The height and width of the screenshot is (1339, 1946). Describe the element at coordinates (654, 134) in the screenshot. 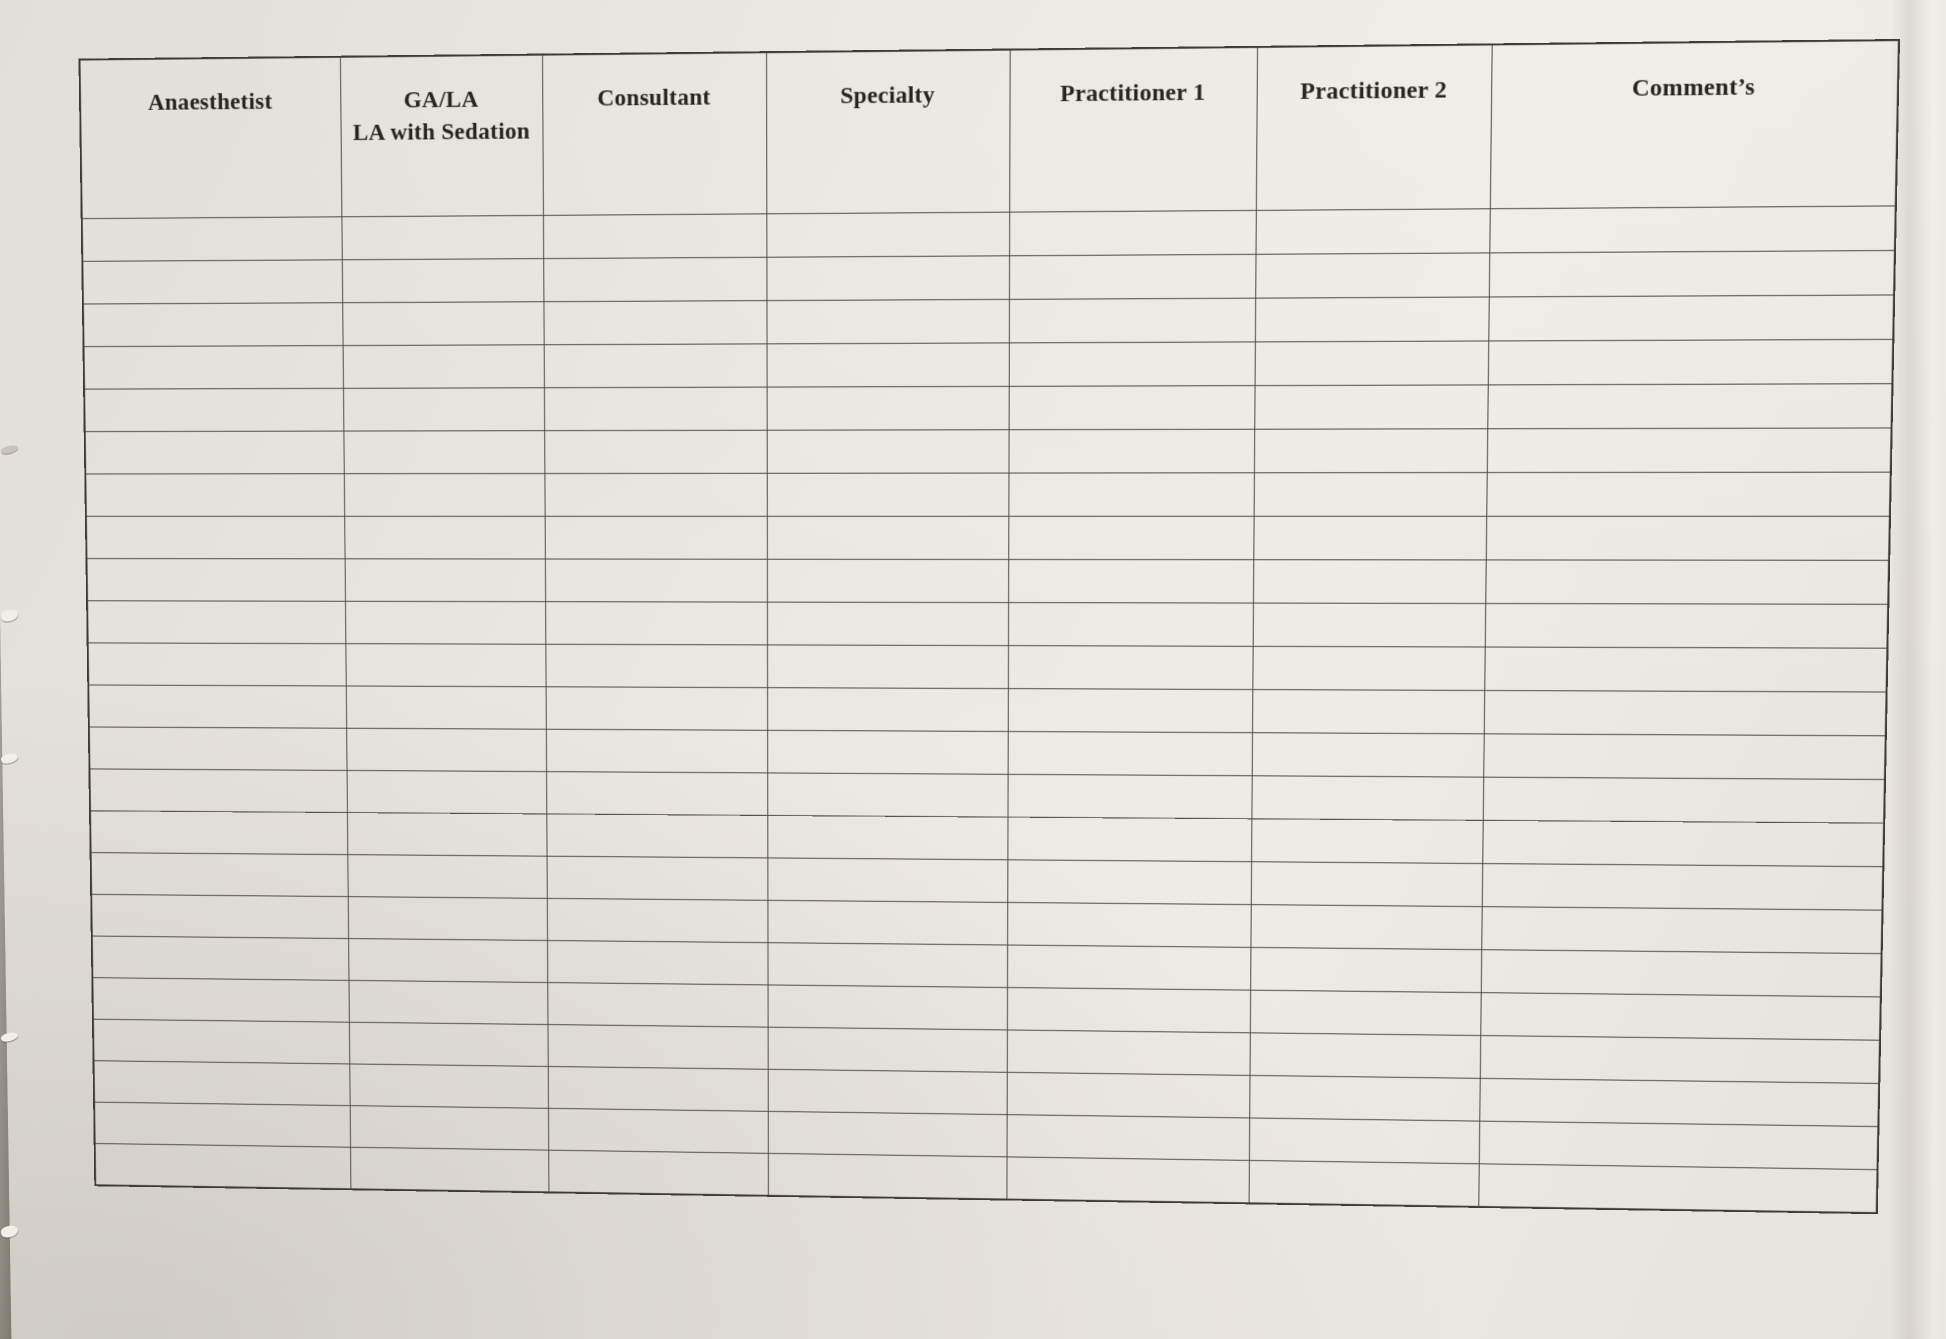

I see `column-header-consultant: Consultant` at that location.